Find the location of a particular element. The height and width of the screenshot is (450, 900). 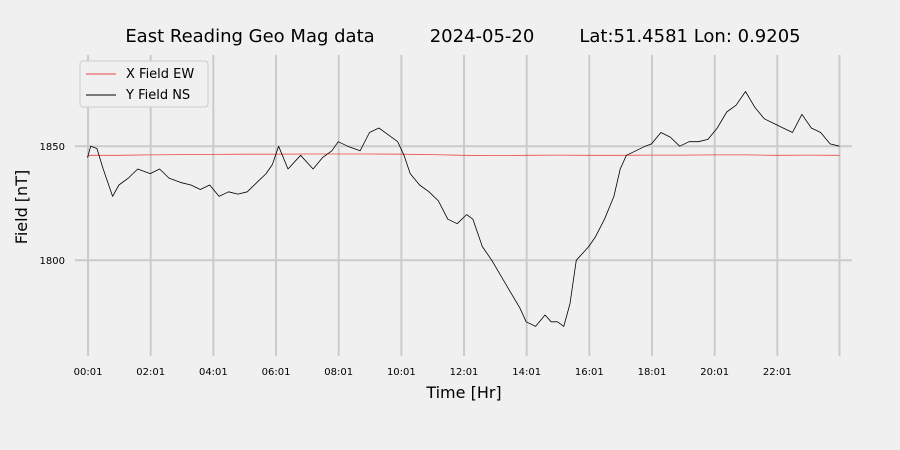

x-tick-label-10: 20:01 is located at coordinates (714, 372).